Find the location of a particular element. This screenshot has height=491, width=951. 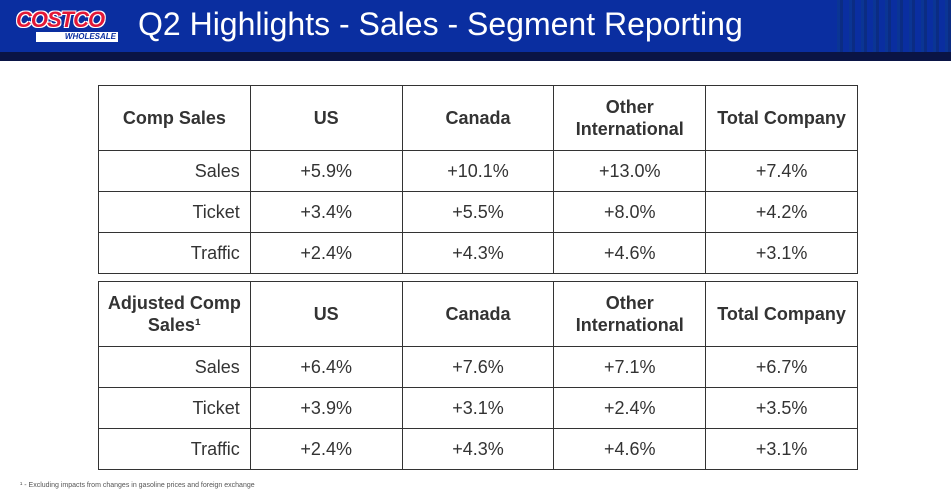

table-row: Ticket +3.9% +3.1% +2.4% +3.5% is located at coordinates (478, 408).